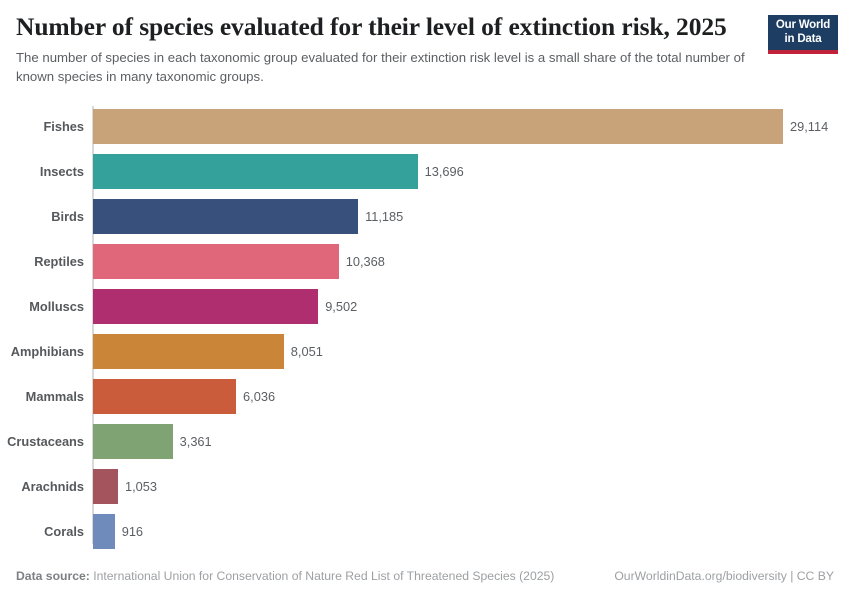 The width and height of the screenshot is (850, 600). I want to click on bar-value-label: 6,036, so click(259, 396).